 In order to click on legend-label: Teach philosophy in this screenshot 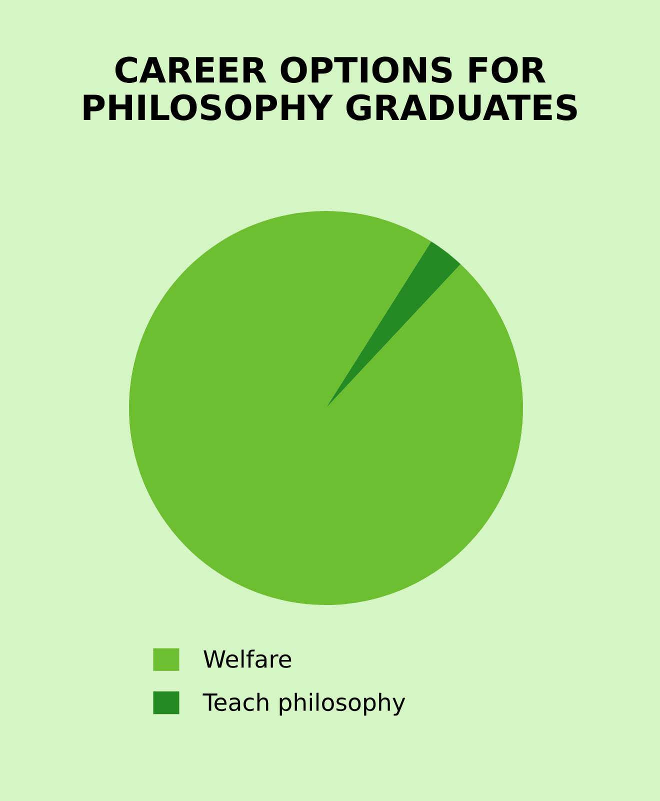, I will do `click(304, 704)`.